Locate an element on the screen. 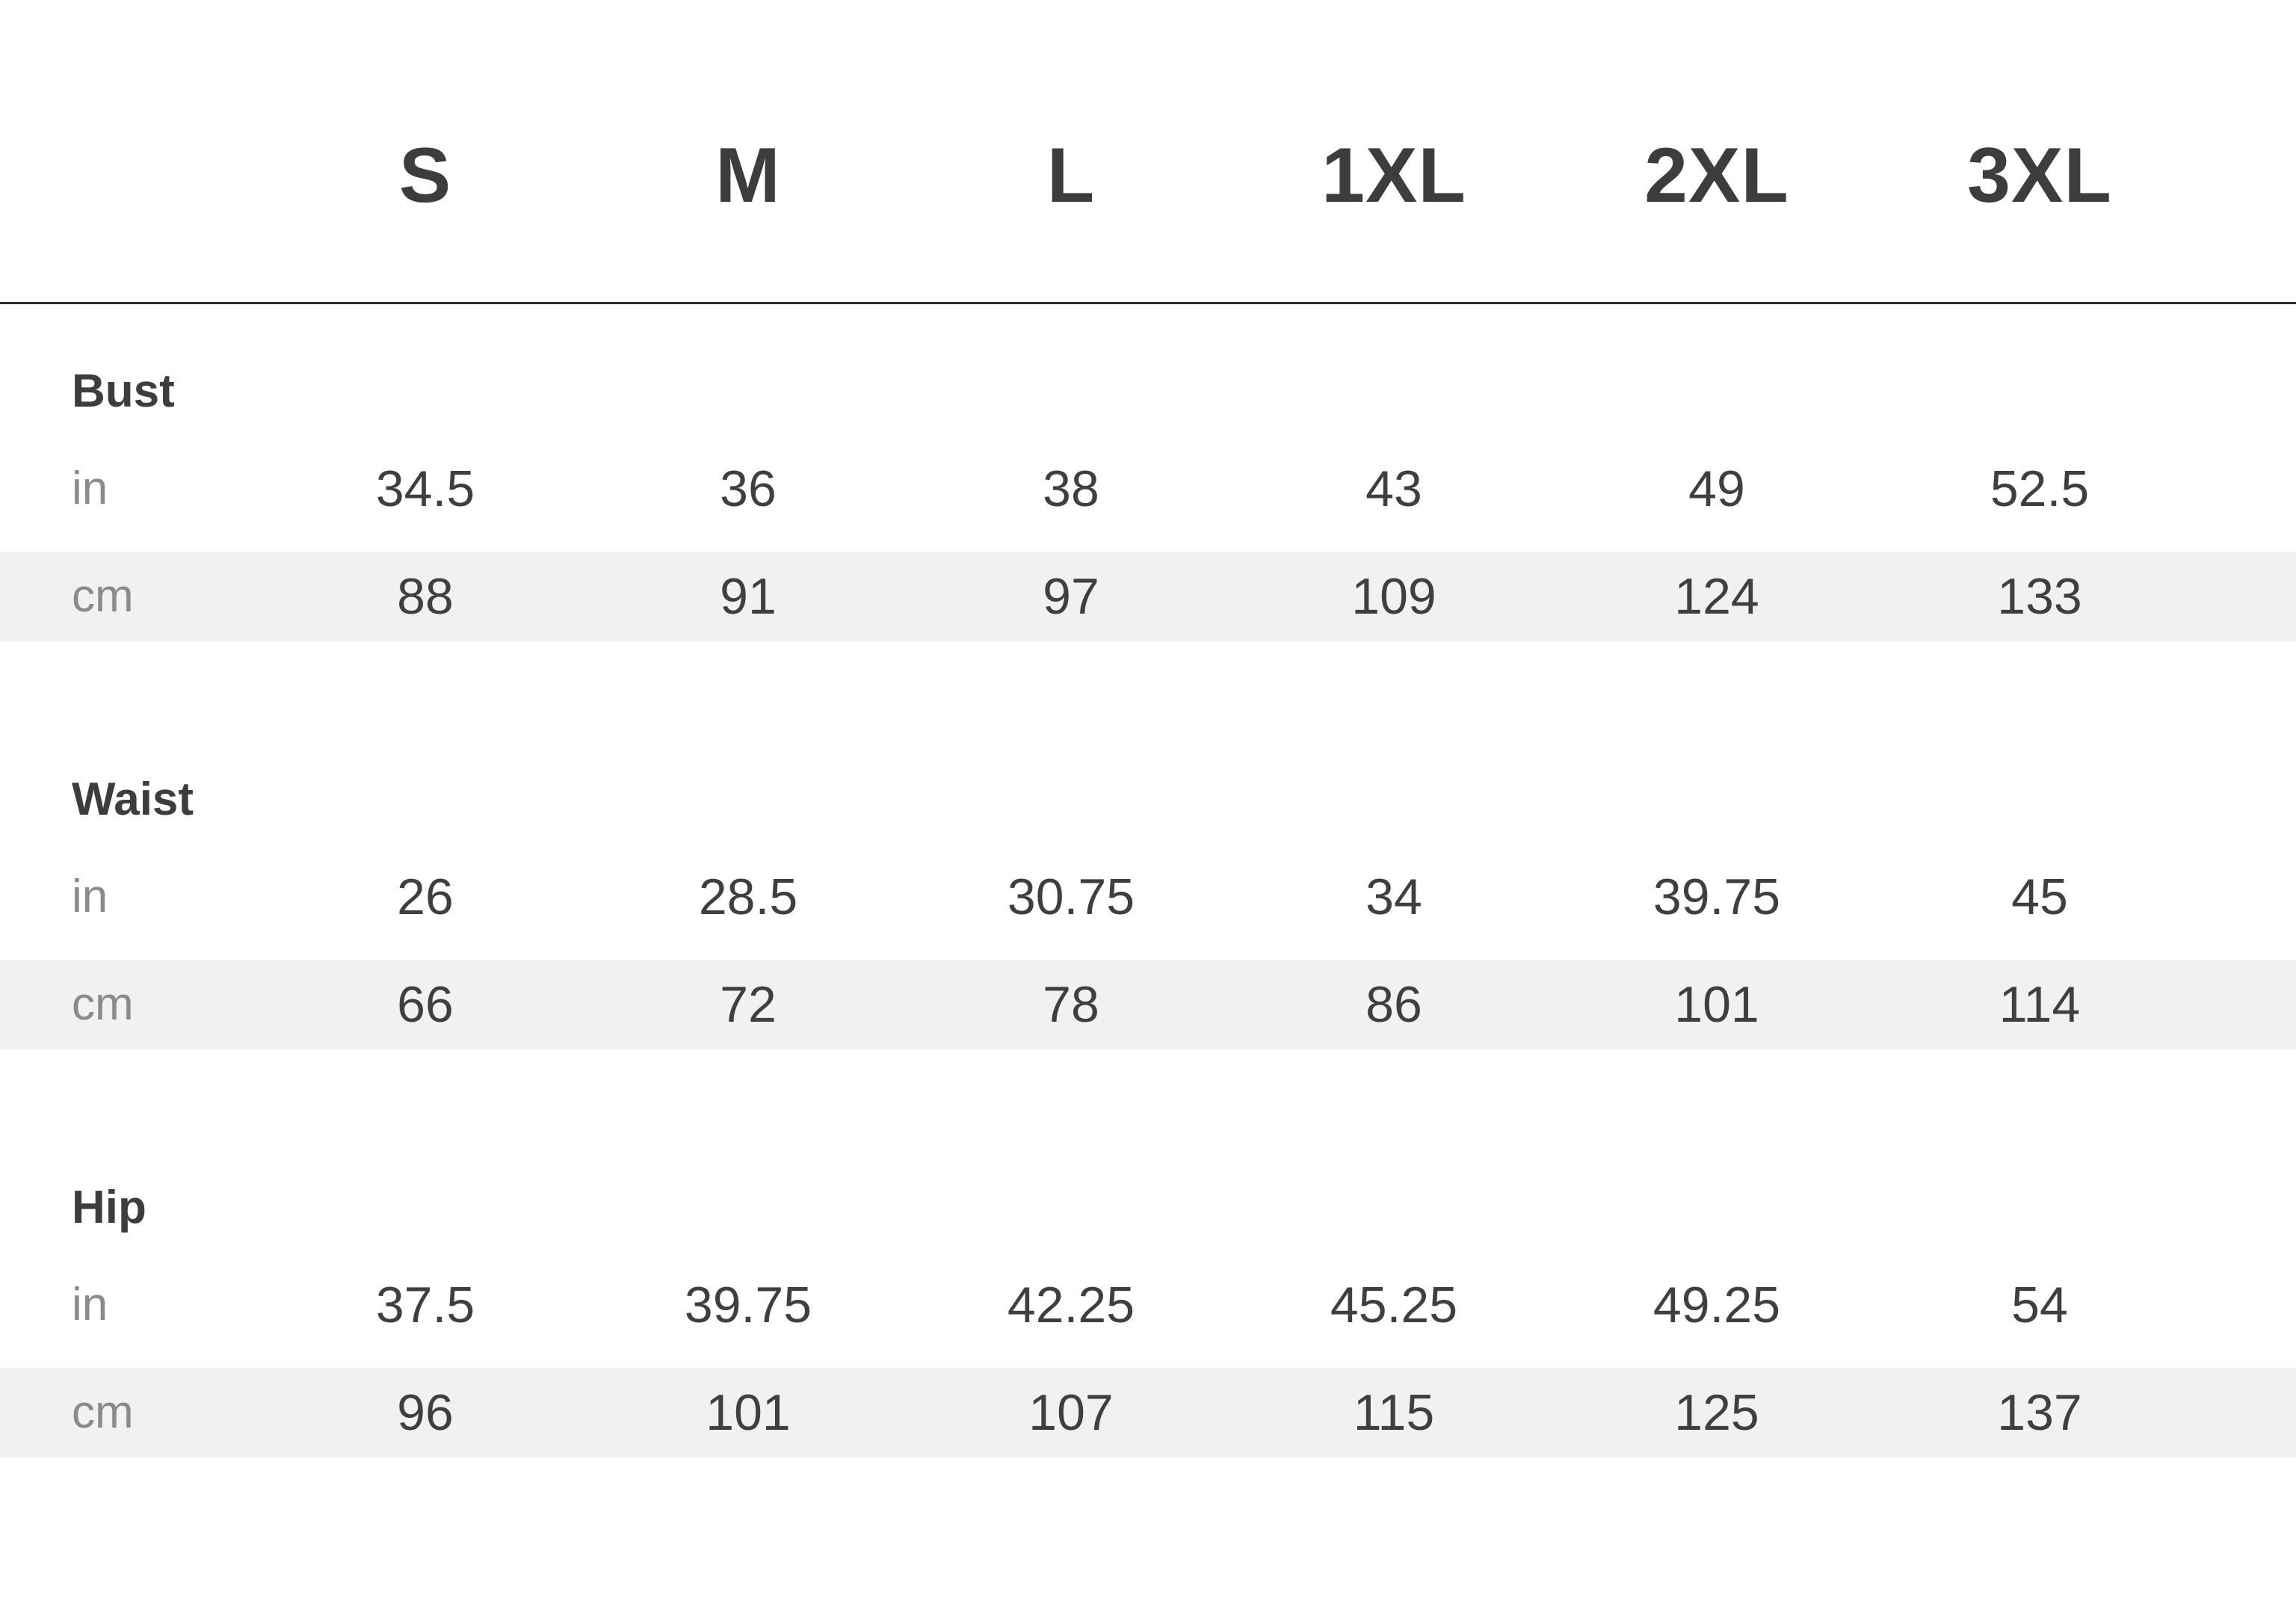 The image size is (2296, 1601). measurement-value: 107 is located at coordinates (1071, 1413).